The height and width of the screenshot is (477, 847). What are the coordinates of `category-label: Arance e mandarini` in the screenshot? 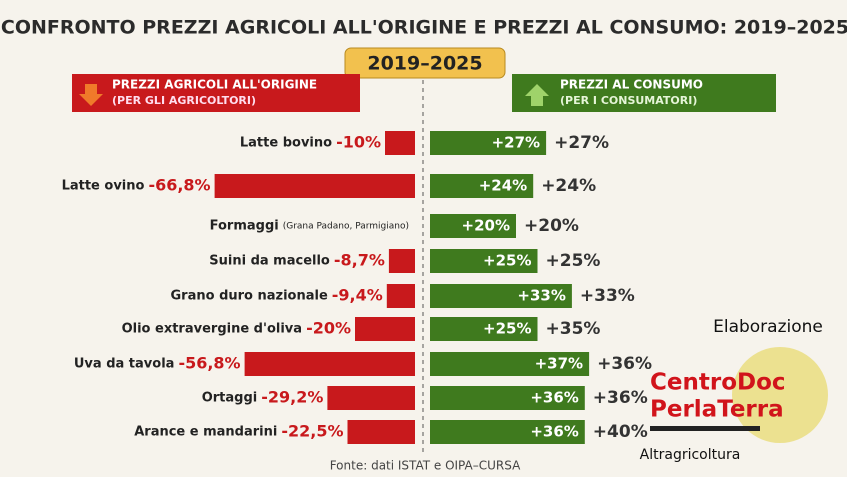 It's located at (205, 432).